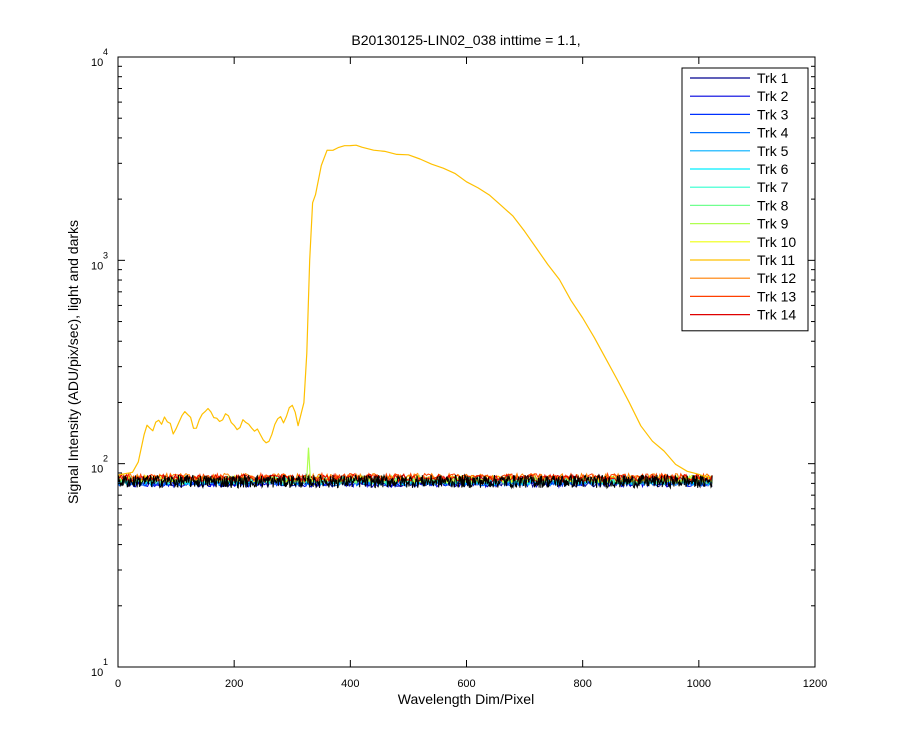 The width and height of the screenshot is (900, 755). I want to click on y-tick-label-exponent: 2, so click(105, 459).